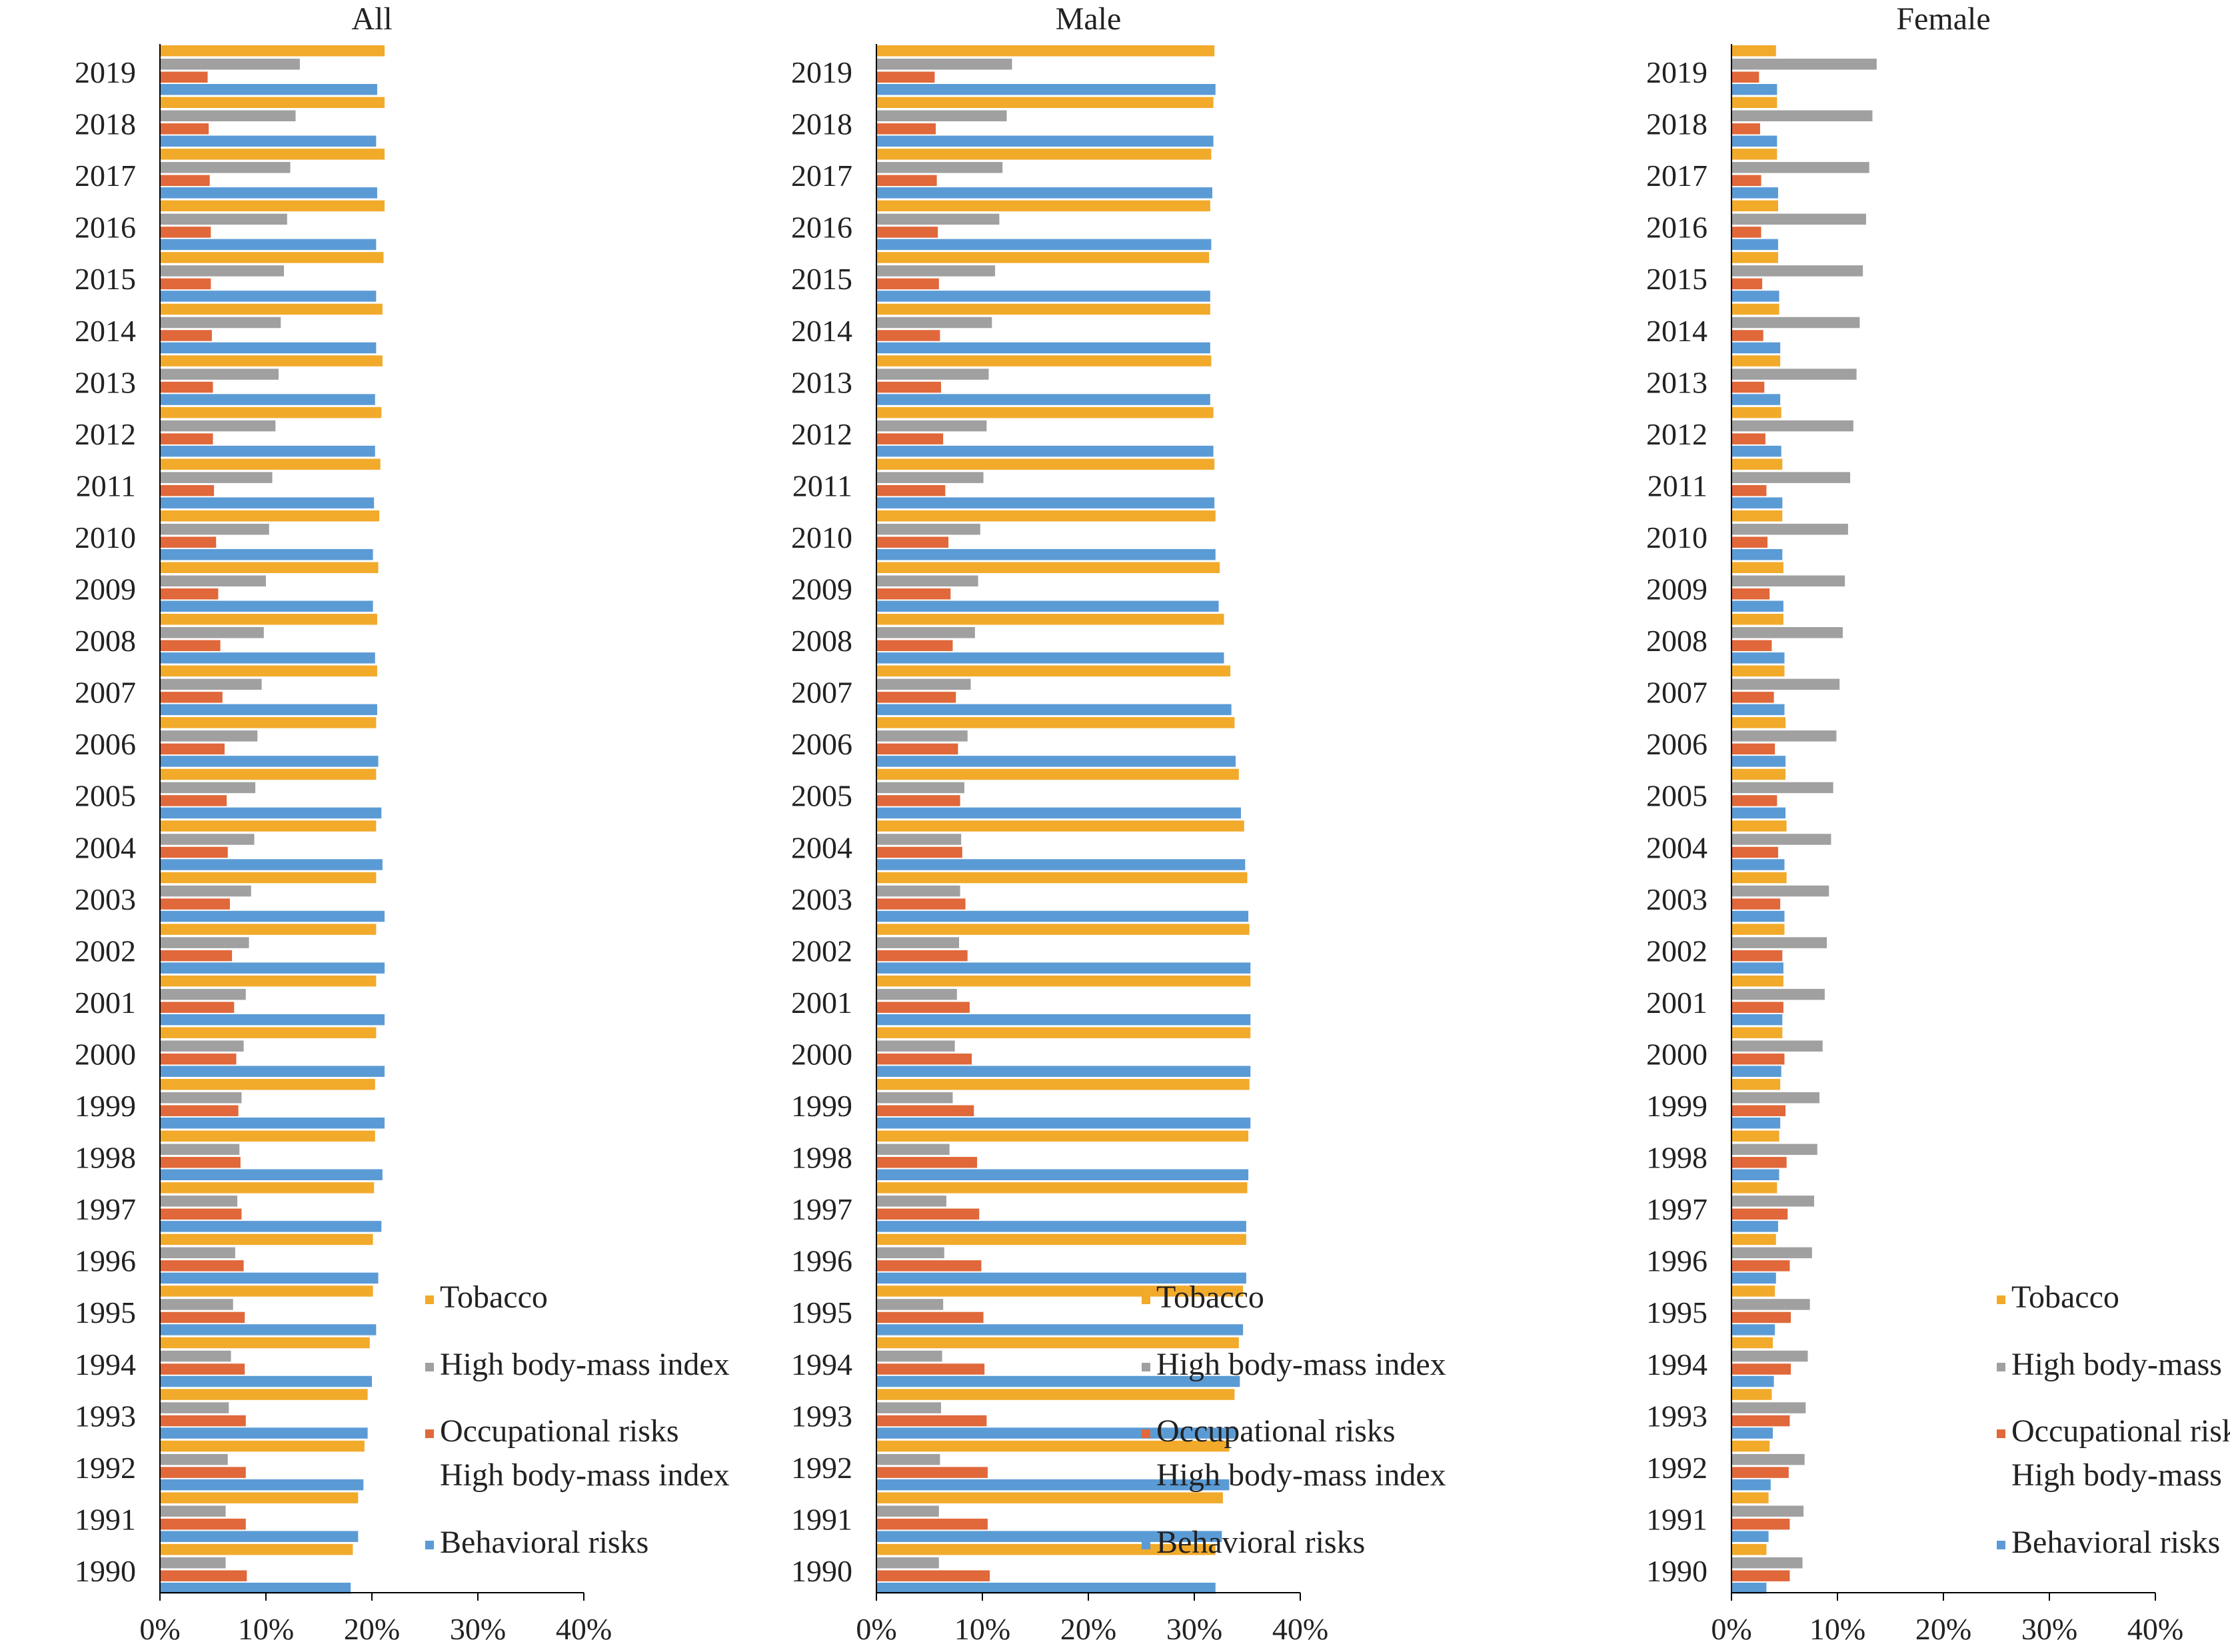 Image resolution: width=2230 pixels, height=1652 pixels. What do you see at coordinates (105, 1468) in the screenshot?
I see `year-tick-label: 1992` at bounding box center [105, 1468].